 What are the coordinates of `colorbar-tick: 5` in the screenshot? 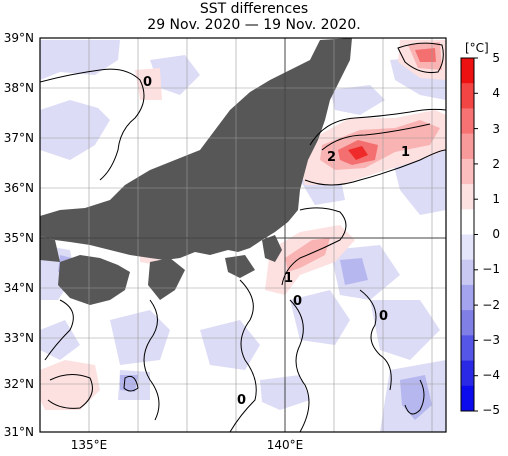 It's located at (496, 58).